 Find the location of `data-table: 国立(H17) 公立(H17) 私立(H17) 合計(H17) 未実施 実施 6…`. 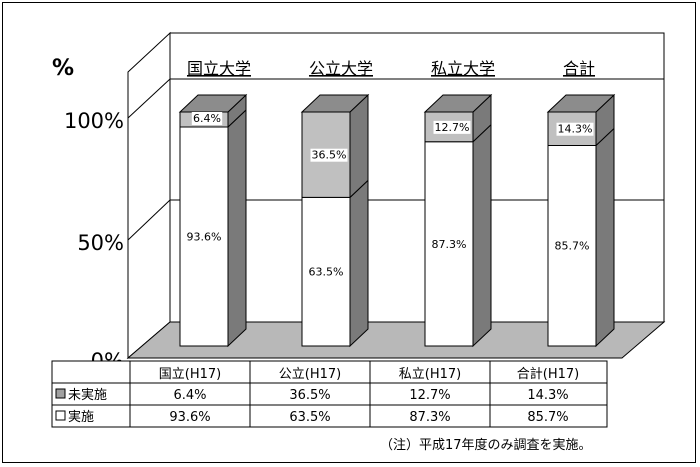

data-table: 国立(H17) 公立(H17) 私立(H17) 合計(H17) 未実施 実施 6… is located at coordinates (329, 394).